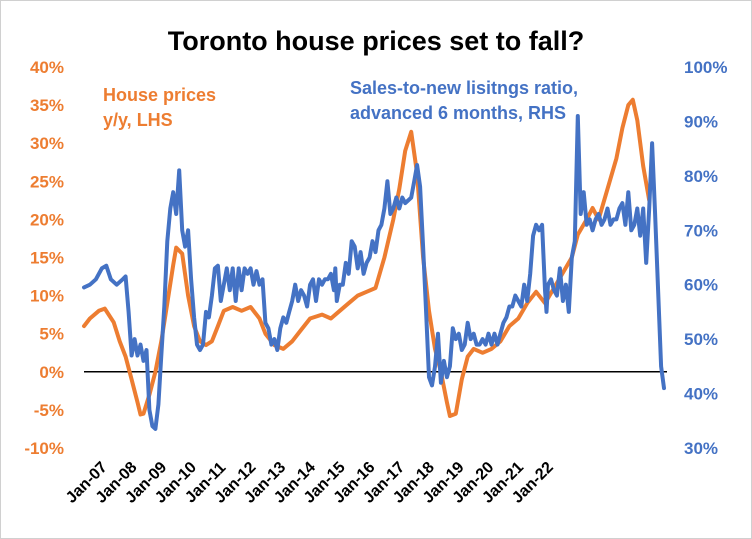 The height and width of the screenshot is (539, 752). Describe the element at coordinates (701, 176) in the screenshot. I see `right-tick-label: 80%` at that location.